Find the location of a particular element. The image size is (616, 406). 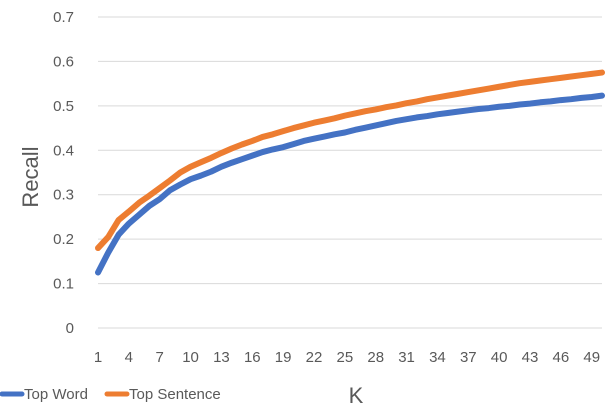

x-tick-label: 40 is located at coordinates (499, 357).